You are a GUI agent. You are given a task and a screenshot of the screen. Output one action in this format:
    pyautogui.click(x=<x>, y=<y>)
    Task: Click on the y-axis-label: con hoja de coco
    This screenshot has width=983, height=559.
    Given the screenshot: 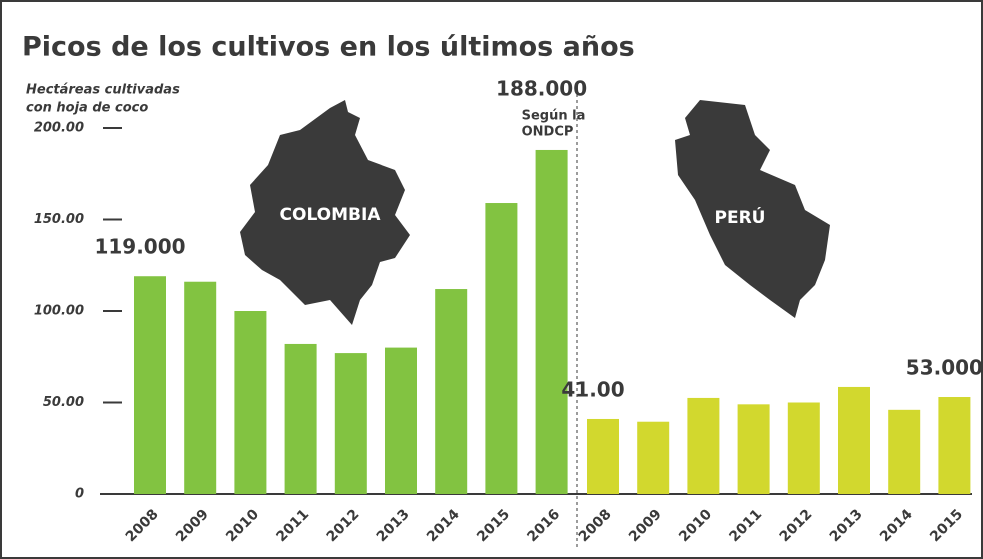 What is the action you would take?
    pyautogui.click(x=87, y=108)
    